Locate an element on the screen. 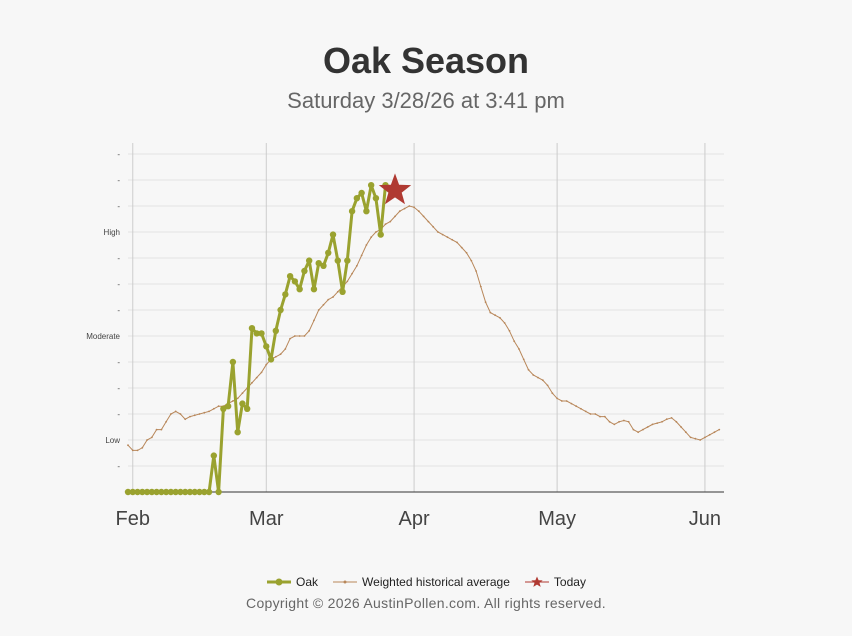 This screenshot has width=852, height=636. today-star-marker is located at coordinates (395, 189).